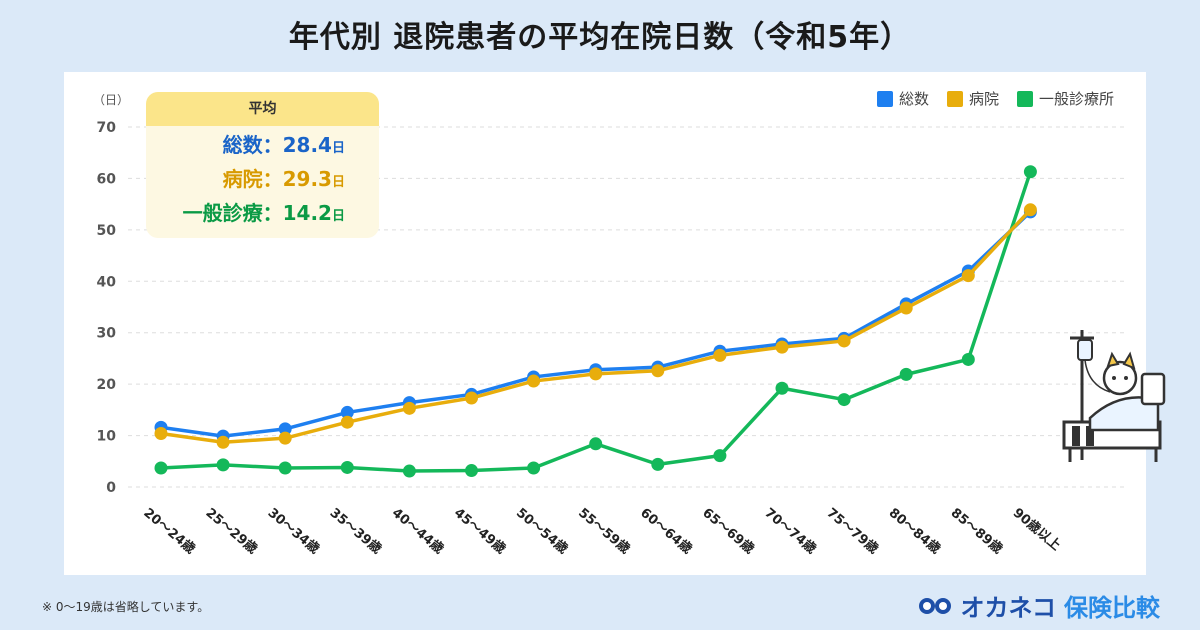 This screenshot has width=1200, height=630. Describe the element at coordinates (169, 531) in the screenshot. I see `x-tick-label: 20〜24歳` at that location.